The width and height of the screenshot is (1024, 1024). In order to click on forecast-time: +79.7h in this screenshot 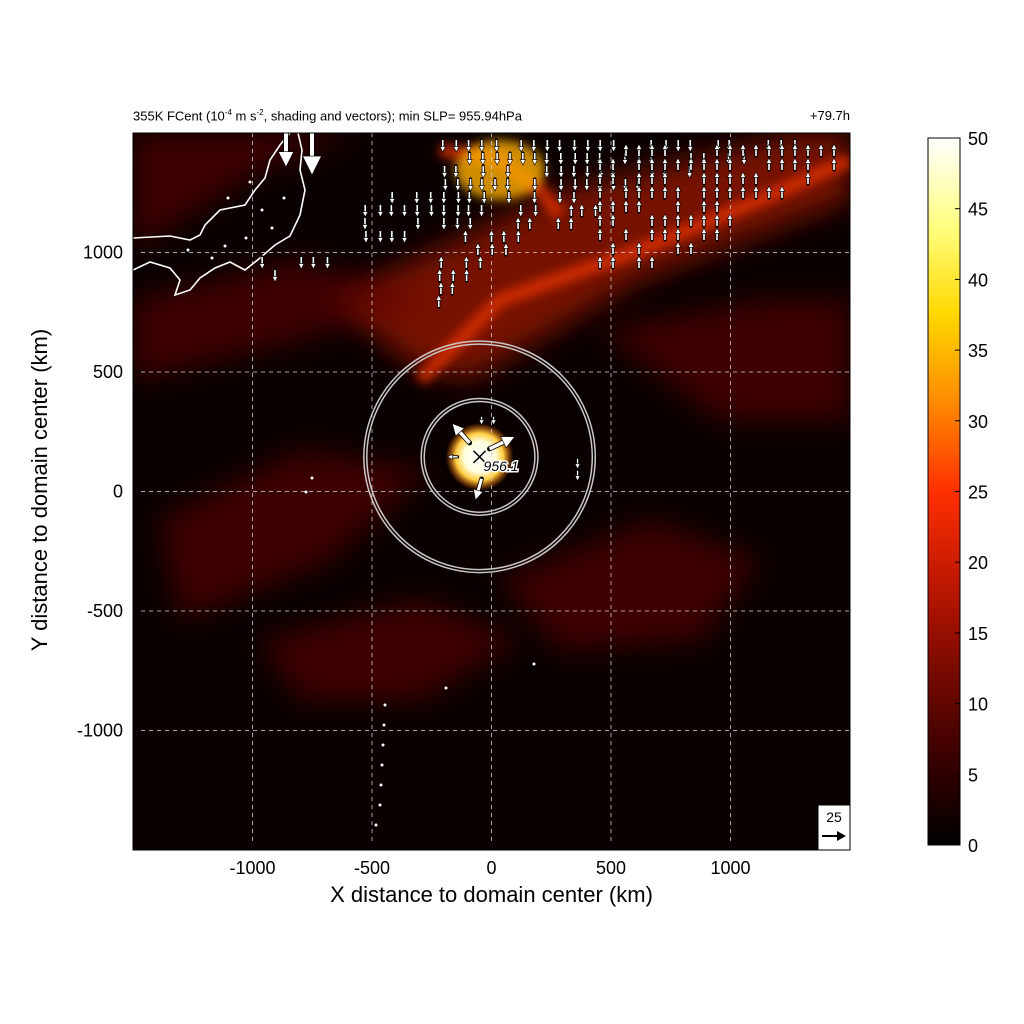, I will do `click(829, 115)`.